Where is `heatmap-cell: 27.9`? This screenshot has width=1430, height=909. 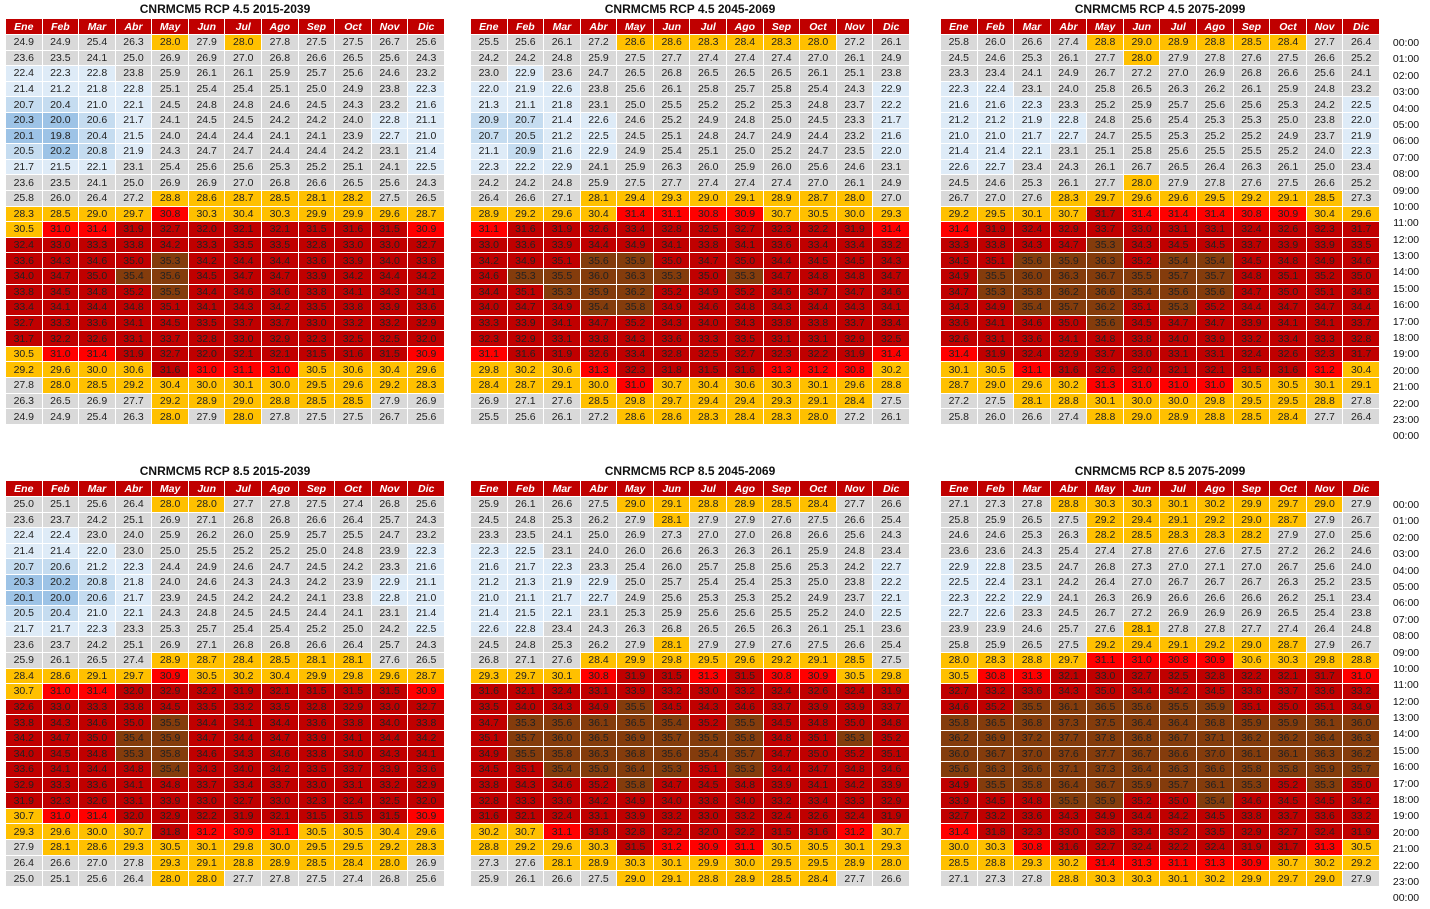 heatmap-cell: 27.9 is located at coordinates (206, 42).